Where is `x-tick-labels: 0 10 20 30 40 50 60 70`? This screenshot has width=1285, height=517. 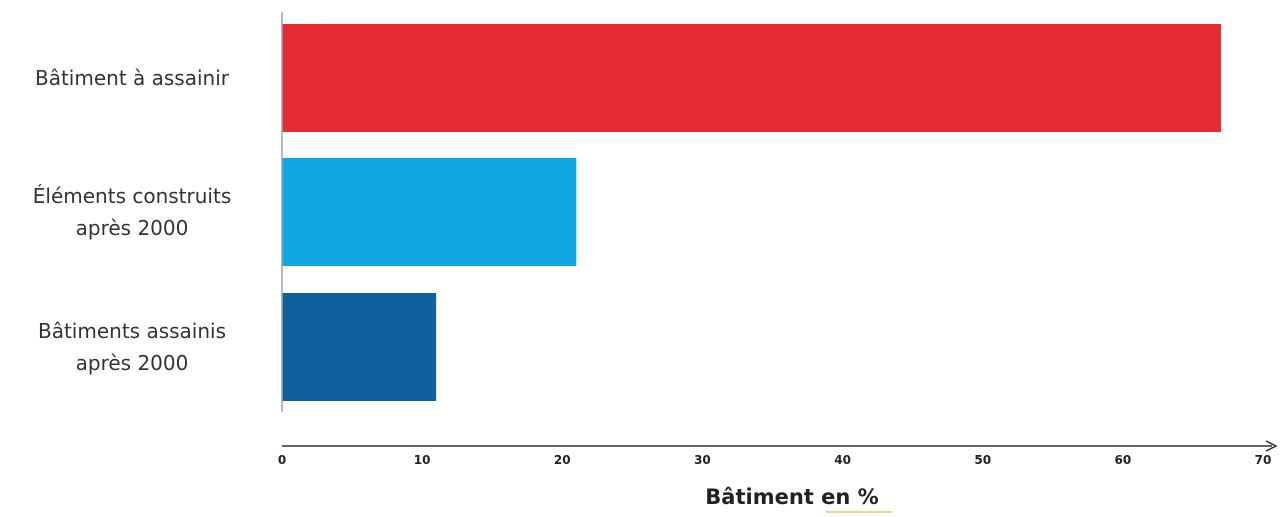 x-tick-labels: 0 10 20 30 40 50 60 70 is located at coordinates (775, 460).